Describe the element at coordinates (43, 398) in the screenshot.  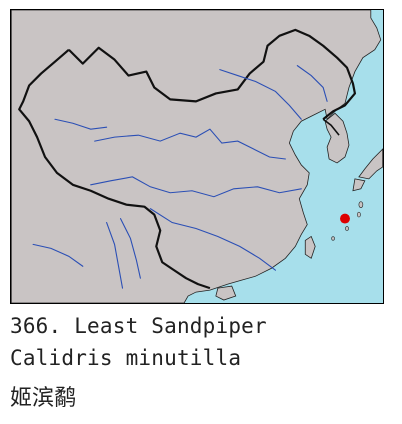
I see `species-chinese-name: 姬滨鹬` at that location.